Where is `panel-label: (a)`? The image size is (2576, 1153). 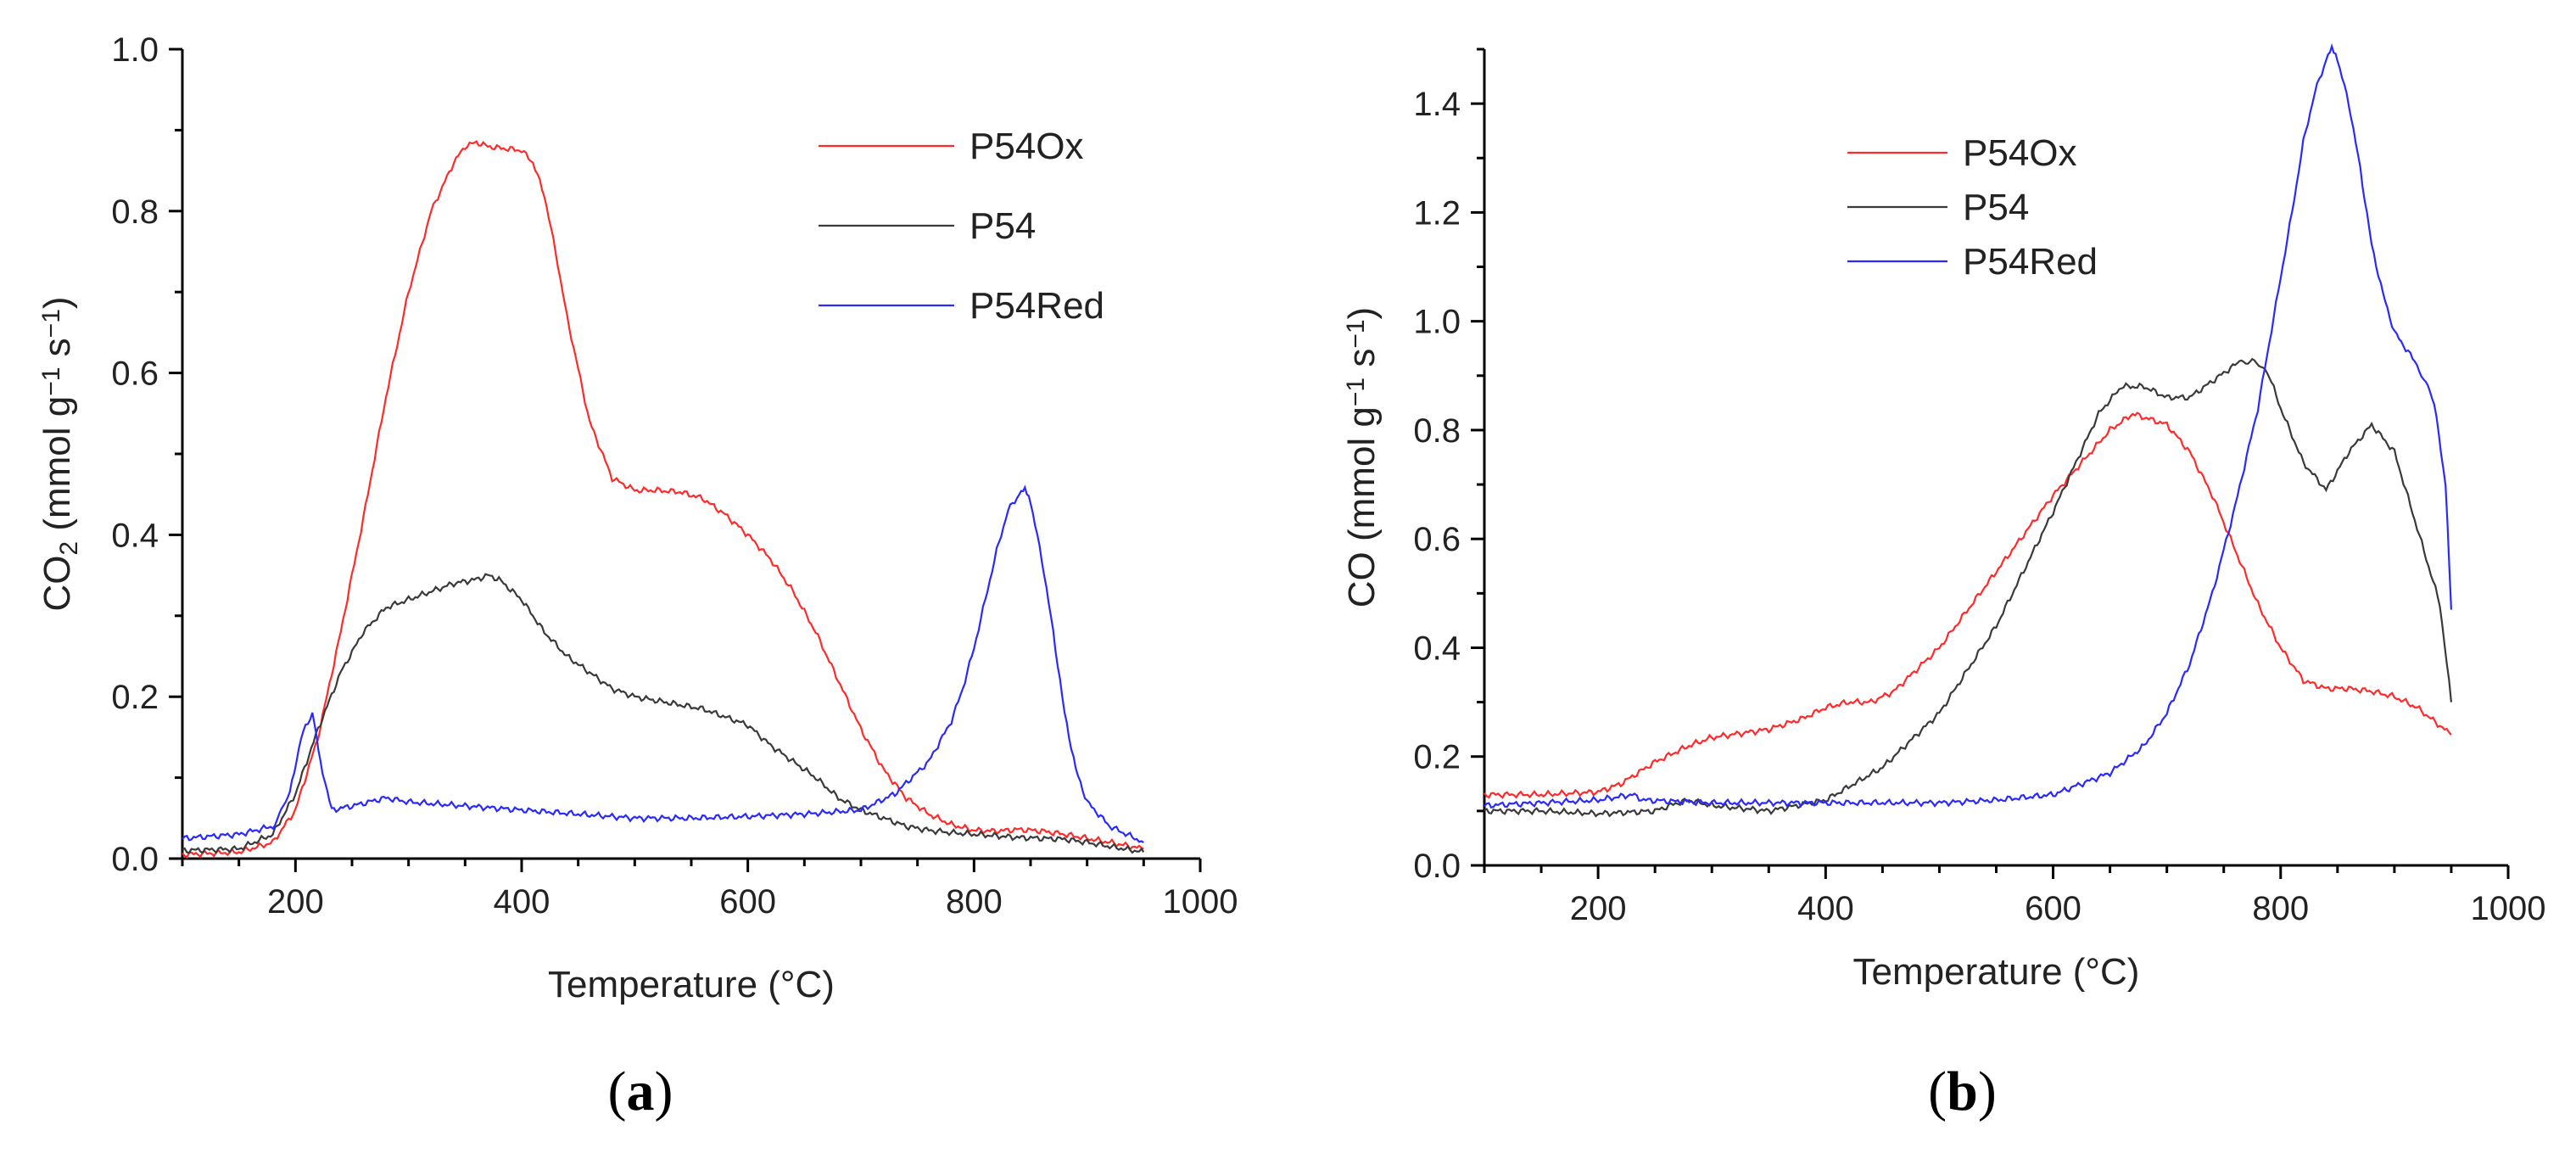 panel-label: (a) is located at coordinates (640, 1091).